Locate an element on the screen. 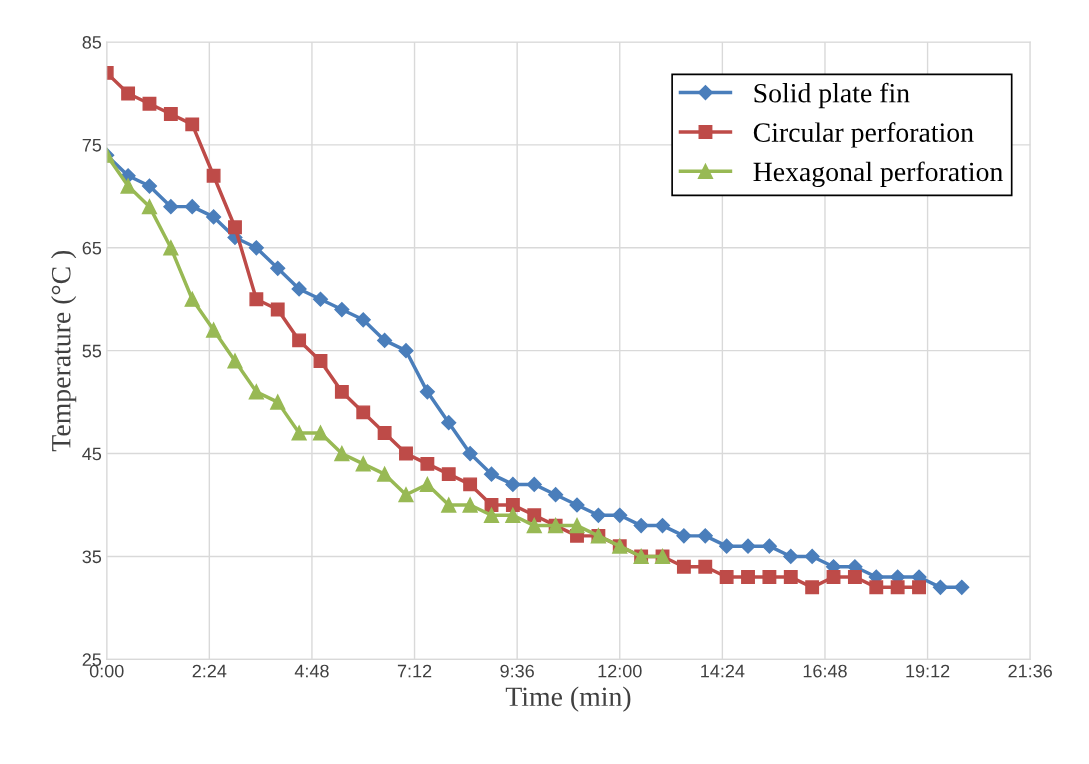 The height and width of the screenshot is (764, 1089). x-tick-label: 21:36 is located at coordinates (1030, 671).